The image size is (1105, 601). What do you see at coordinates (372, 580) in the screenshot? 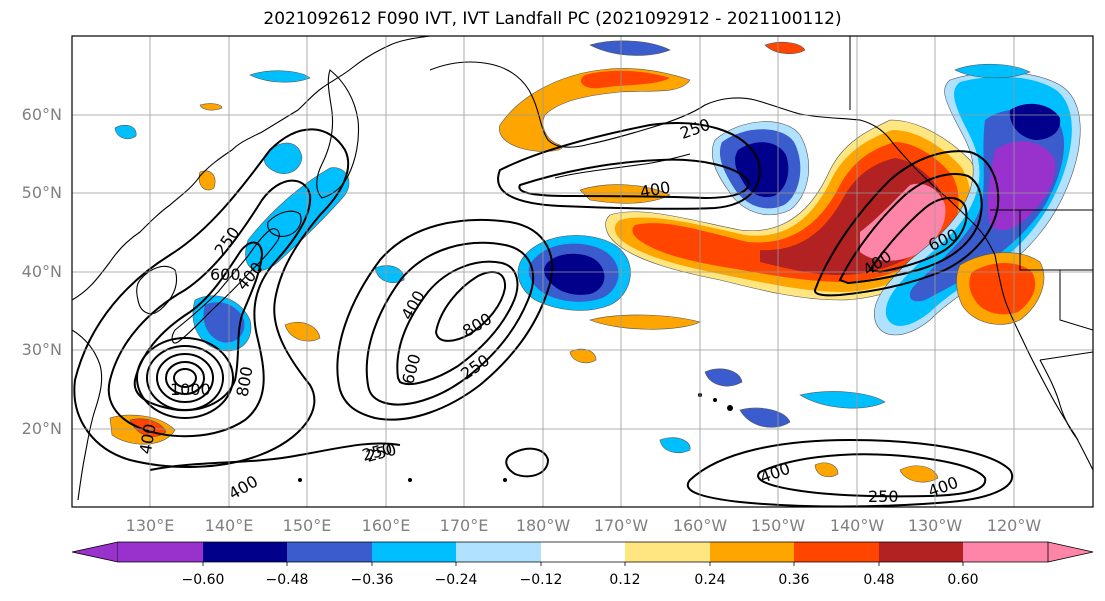
I see `colorbar-tick-label: −0.36` at bounding box center [372, 580].